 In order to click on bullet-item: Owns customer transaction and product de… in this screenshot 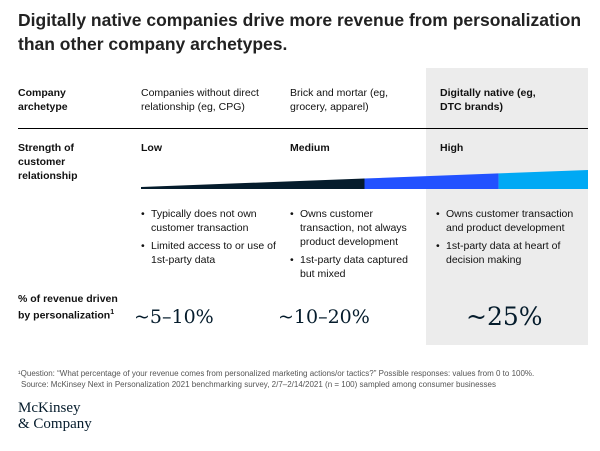, I will do `click(510, 221)`.